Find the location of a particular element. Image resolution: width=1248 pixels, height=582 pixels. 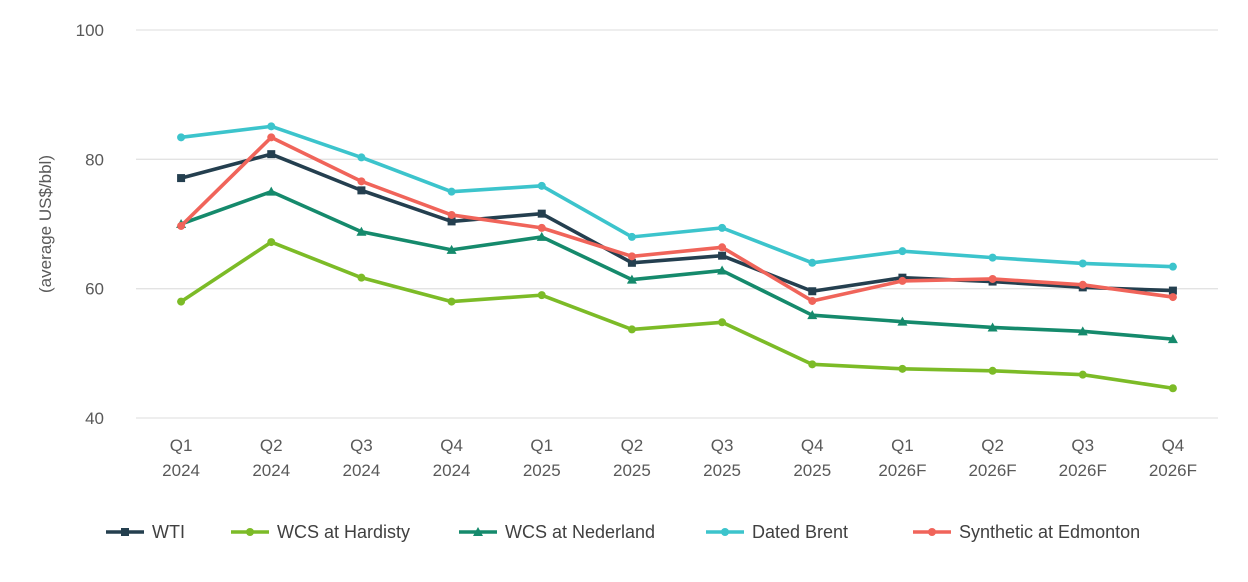

y-axis-label: (average US$/bbl) is located at coordinates (45, 224).